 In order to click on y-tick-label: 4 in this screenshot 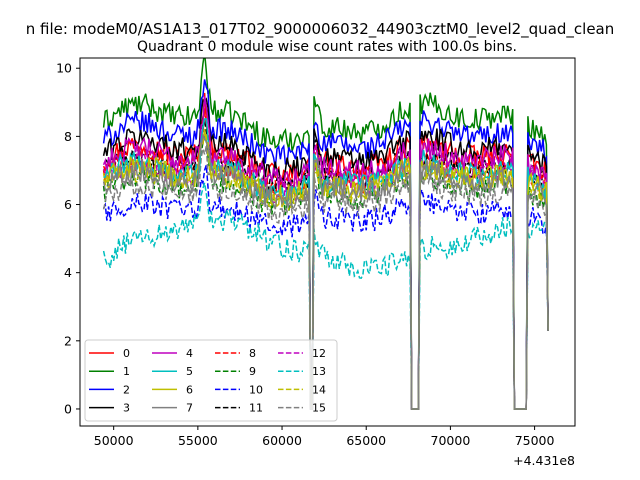, I will do `click(68, 272)`.